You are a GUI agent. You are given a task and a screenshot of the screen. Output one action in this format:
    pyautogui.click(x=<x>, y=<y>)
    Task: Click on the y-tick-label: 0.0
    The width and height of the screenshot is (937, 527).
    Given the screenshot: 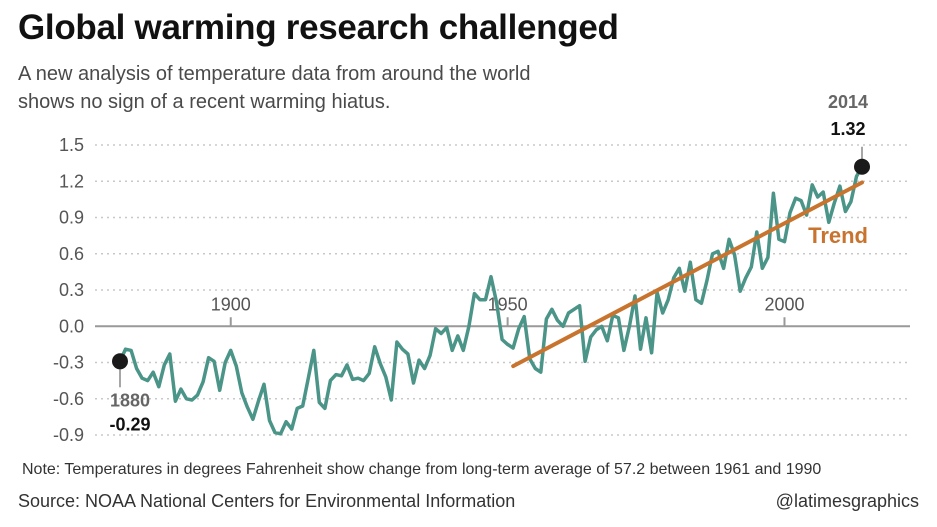 What is the action you would take?
    pyautogui.click(x=71, y=326)
    